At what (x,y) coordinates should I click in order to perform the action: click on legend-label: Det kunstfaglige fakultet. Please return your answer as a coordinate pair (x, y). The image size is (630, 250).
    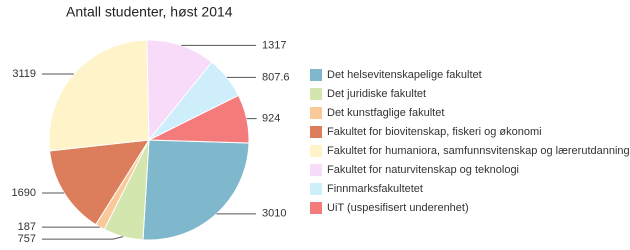
    Looking at the image, I should click on (385, 113).